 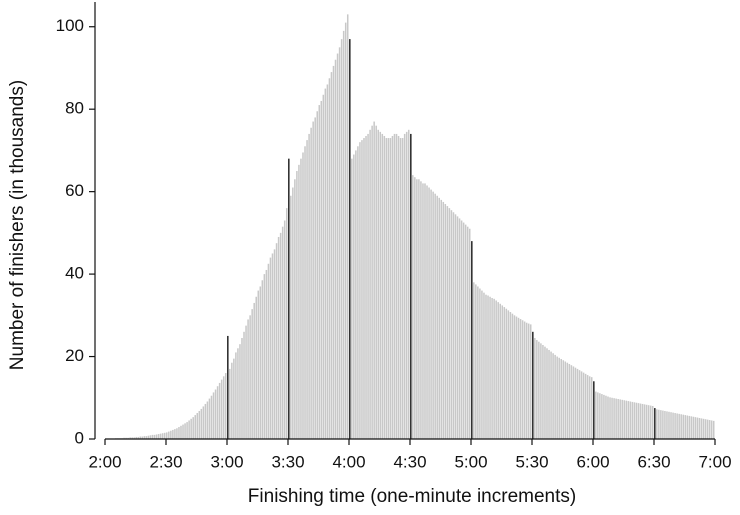 What do you see at coordinates (74, 190) in the screenshot?
I see `y-tick-label: 60` at bounding box center [74, 190].